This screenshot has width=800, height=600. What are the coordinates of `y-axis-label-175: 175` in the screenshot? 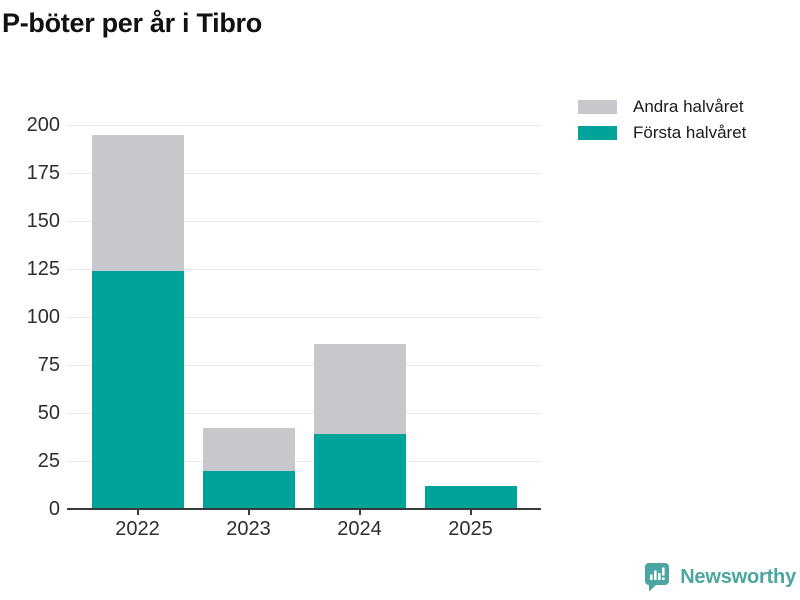 It's located at (43, 173).